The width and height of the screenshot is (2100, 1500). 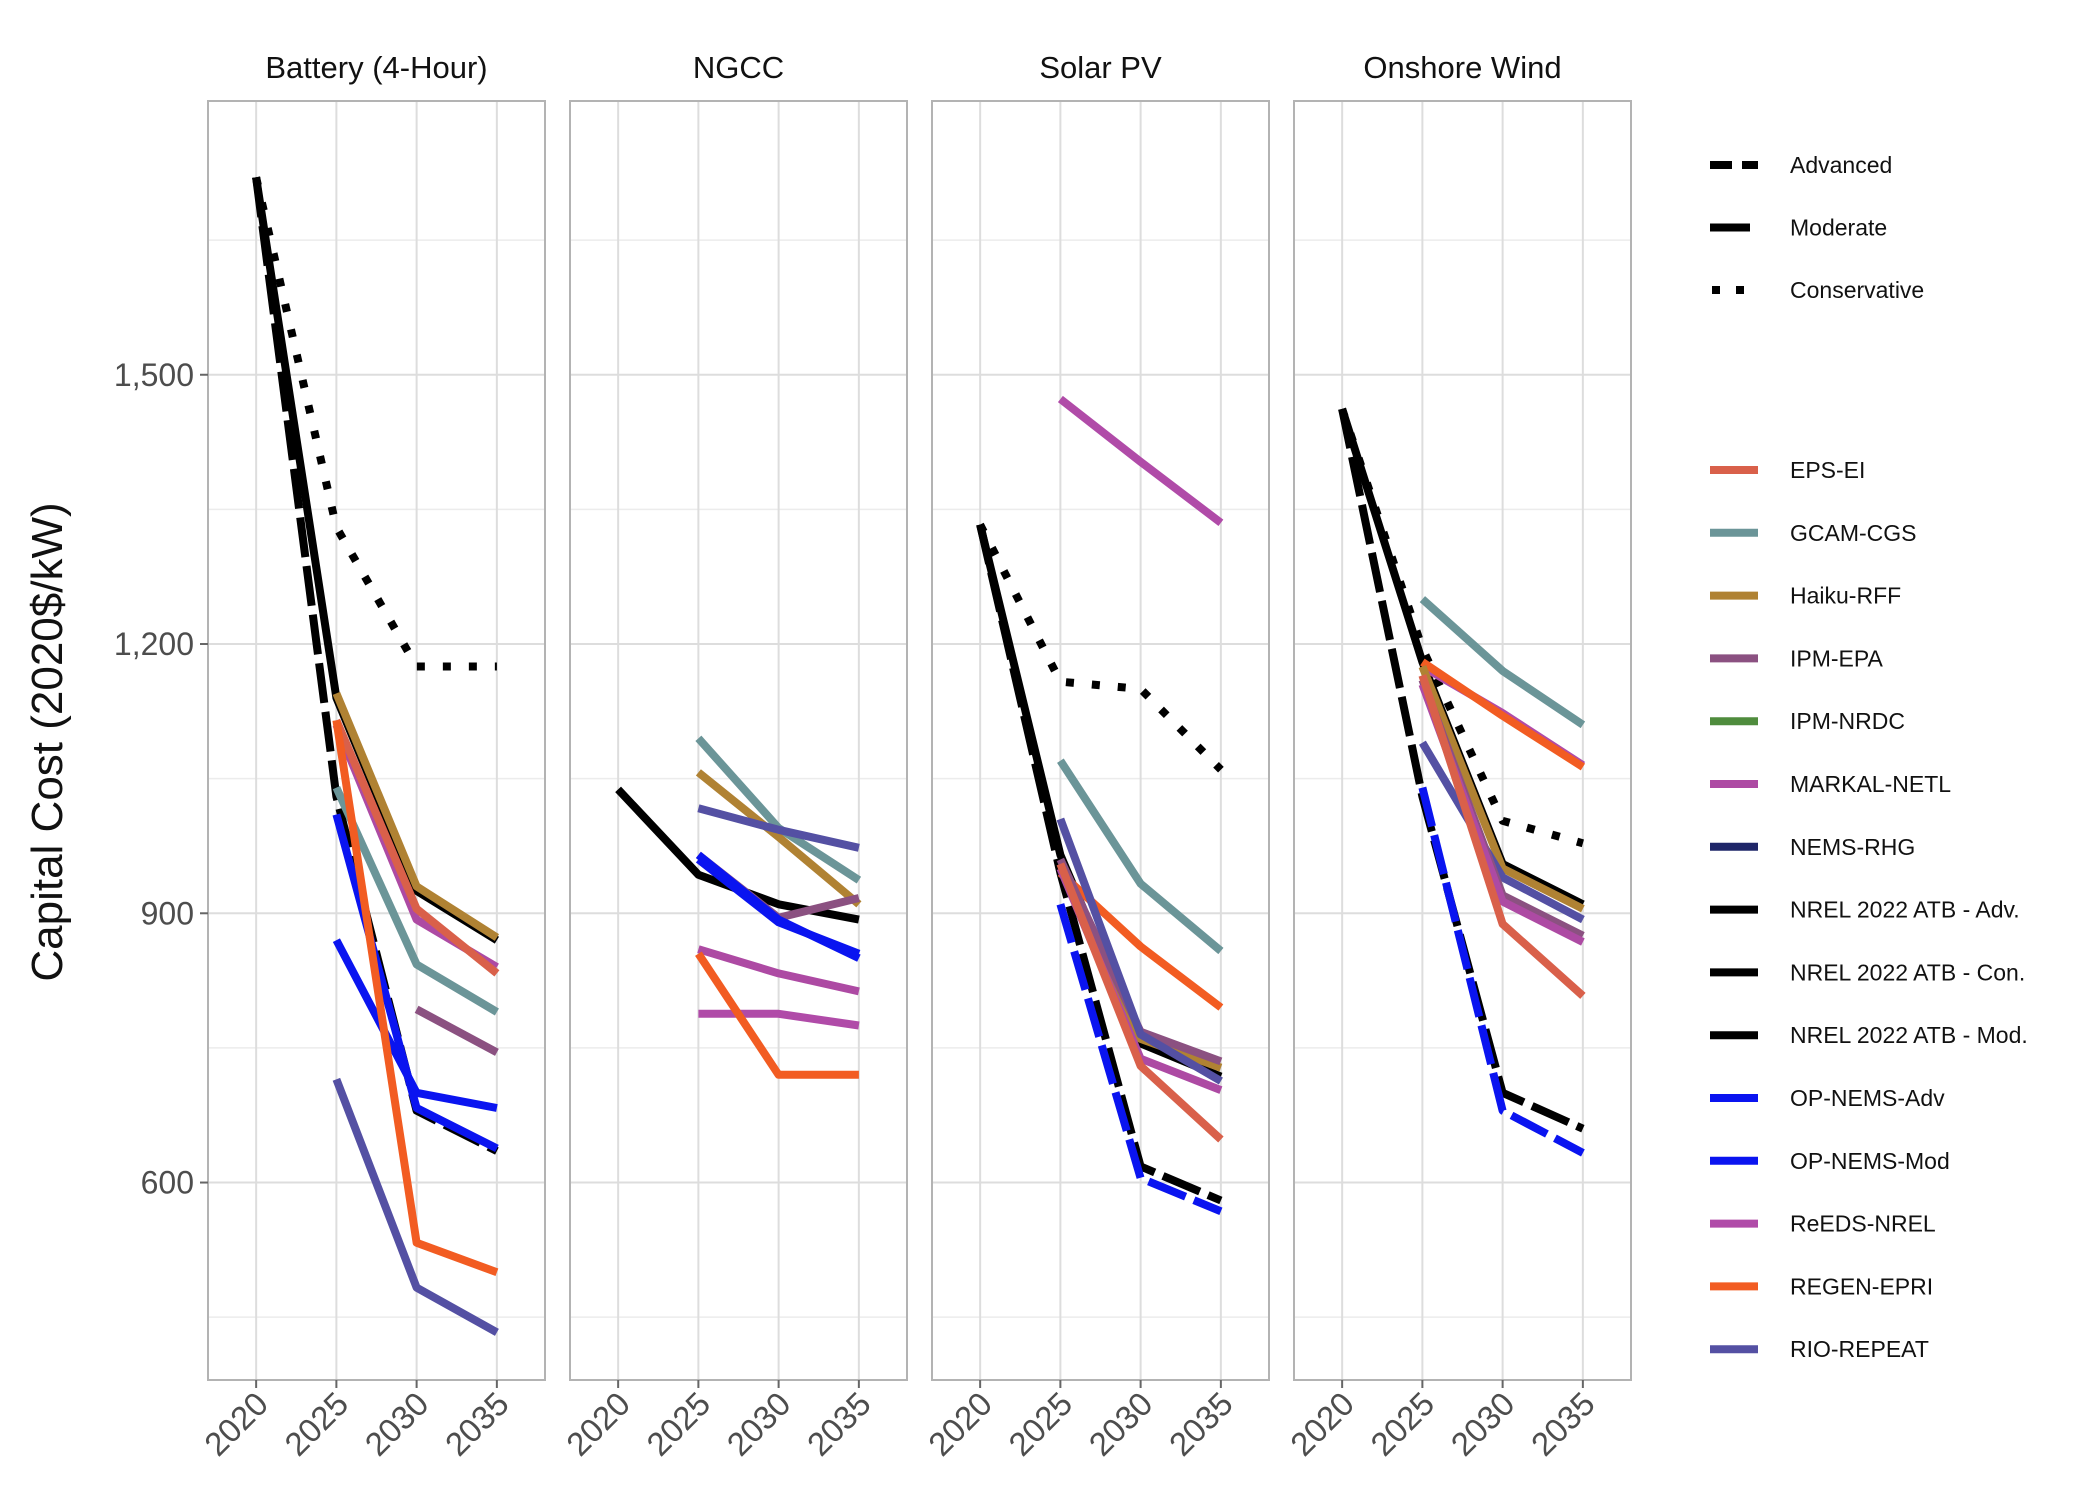 I want to click on series-line-ipm-epa, so click(x=456, y=1030).